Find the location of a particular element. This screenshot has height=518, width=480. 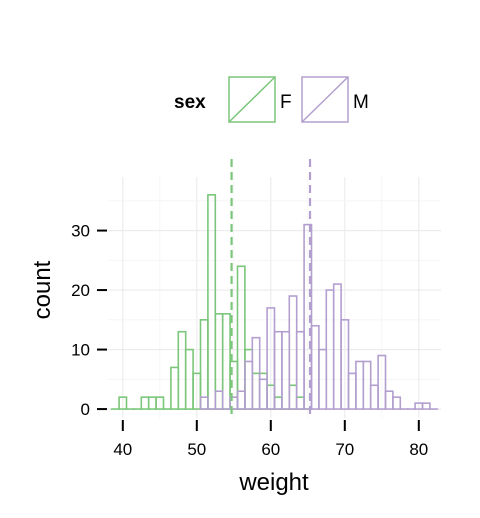

legend-label-f: F is located at coordinates (286, 102).